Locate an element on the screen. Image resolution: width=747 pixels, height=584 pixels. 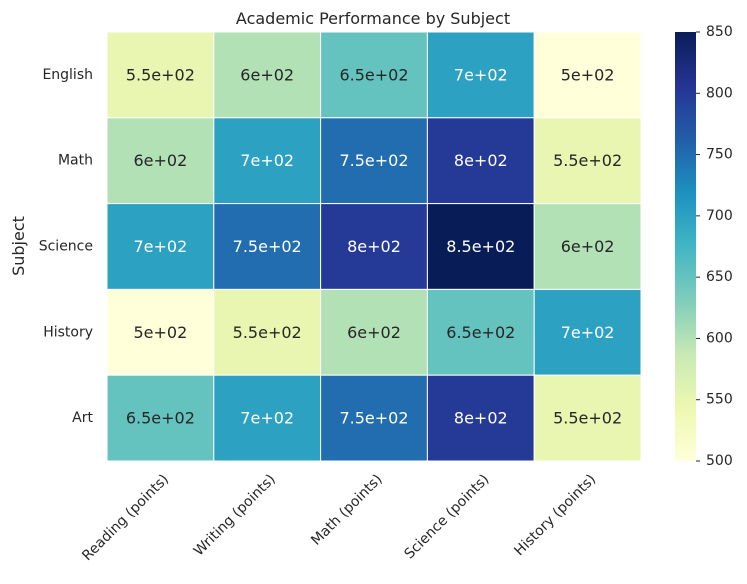
colorbar is located at coordinates (685, 246).